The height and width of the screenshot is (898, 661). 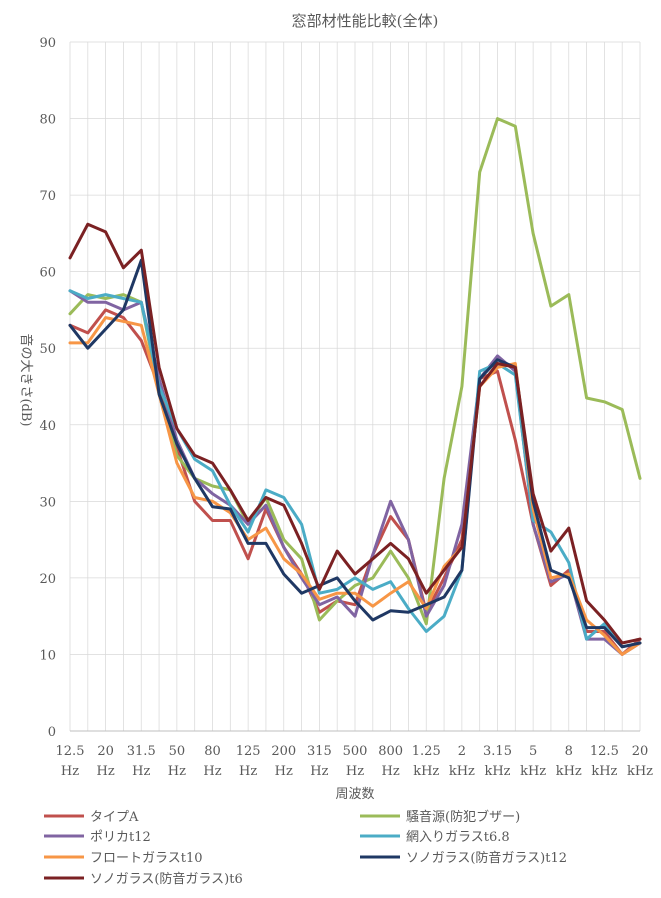 What do you see at coordinates (533, 751) in the screenshot?
I see `x-tick-label: 5` at bounding box center [533, 751].